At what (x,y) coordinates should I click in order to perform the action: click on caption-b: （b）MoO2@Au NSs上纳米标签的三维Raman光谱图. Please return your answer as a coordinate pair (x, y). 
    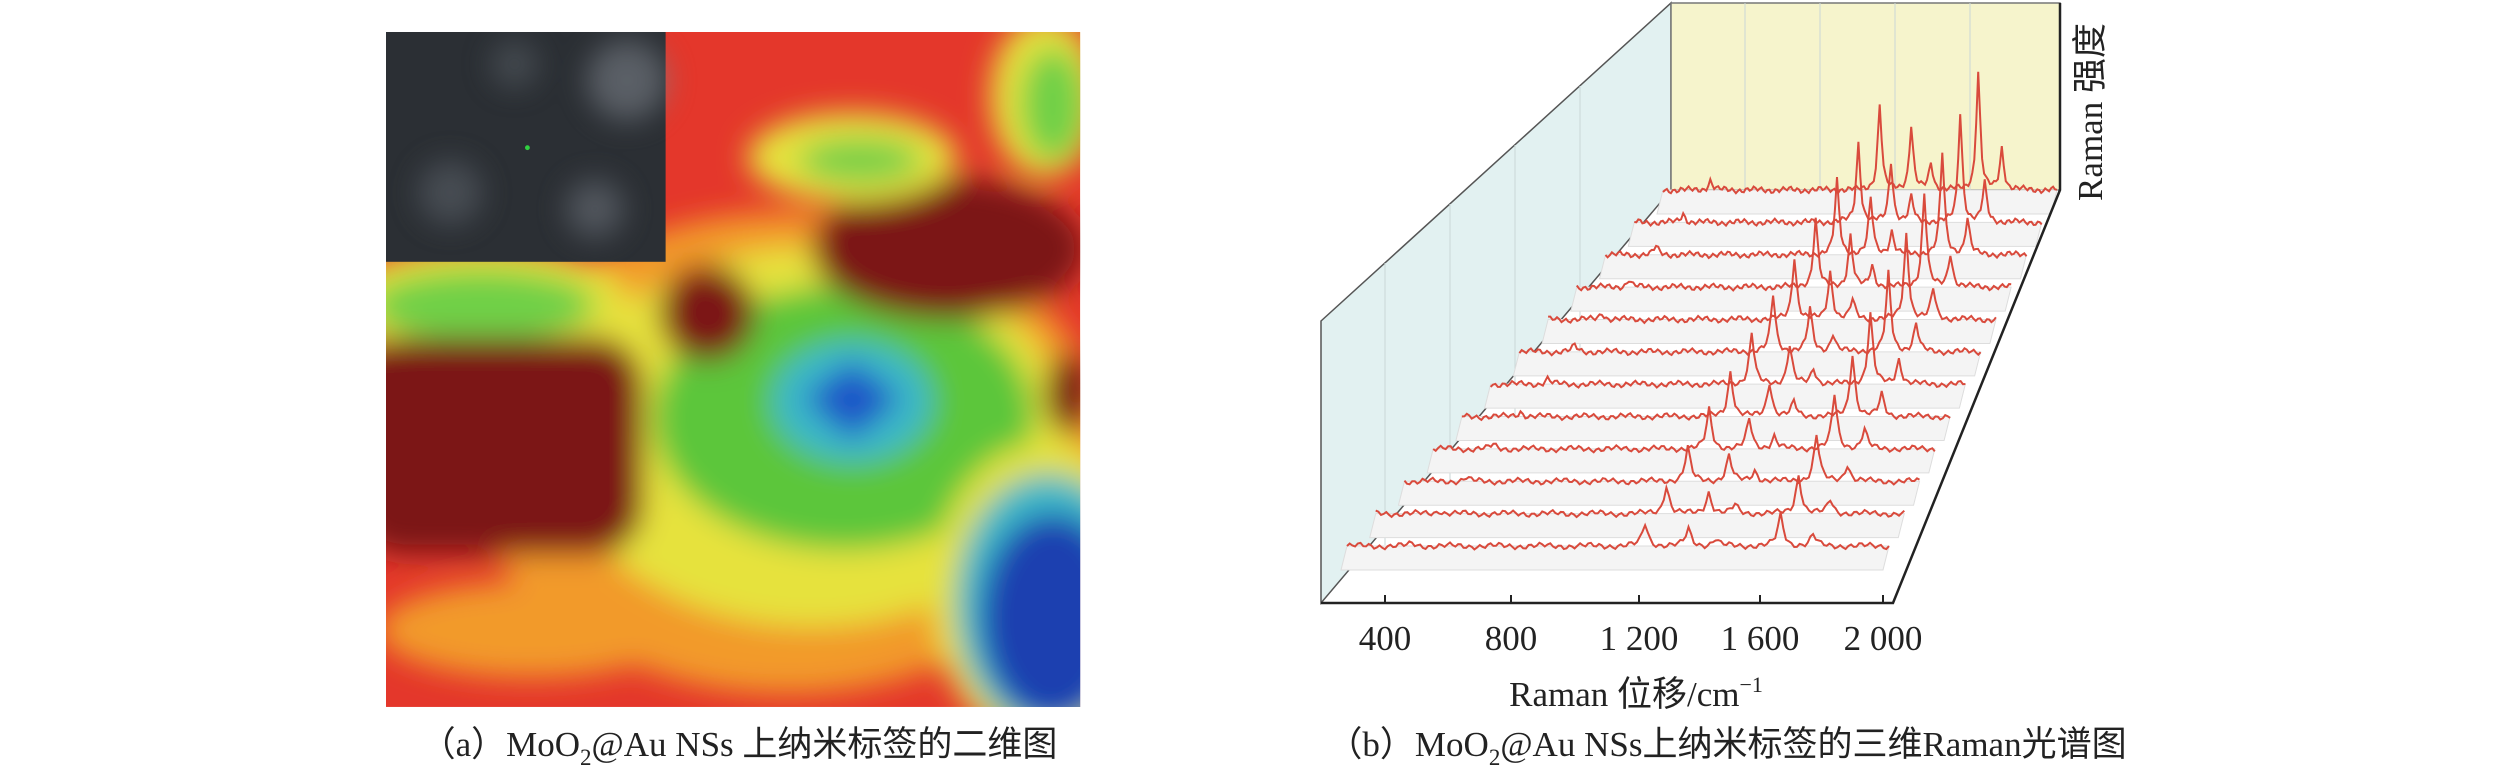
    Looking at the image, I should click on (1726, 747).